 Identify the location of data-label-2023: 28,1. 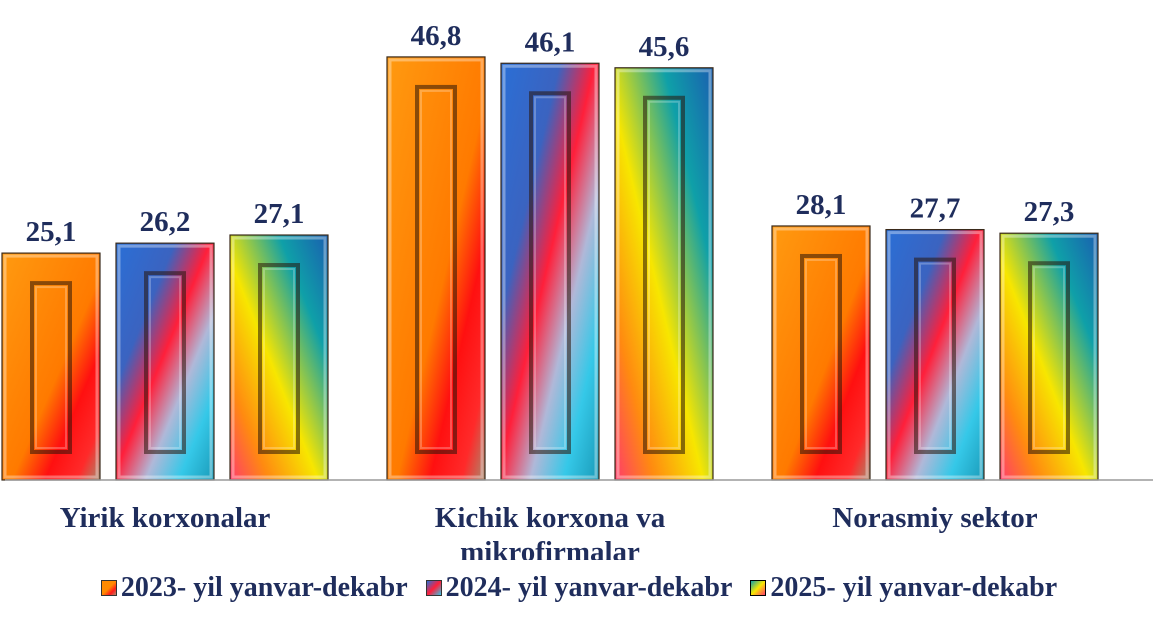
(821, 205).